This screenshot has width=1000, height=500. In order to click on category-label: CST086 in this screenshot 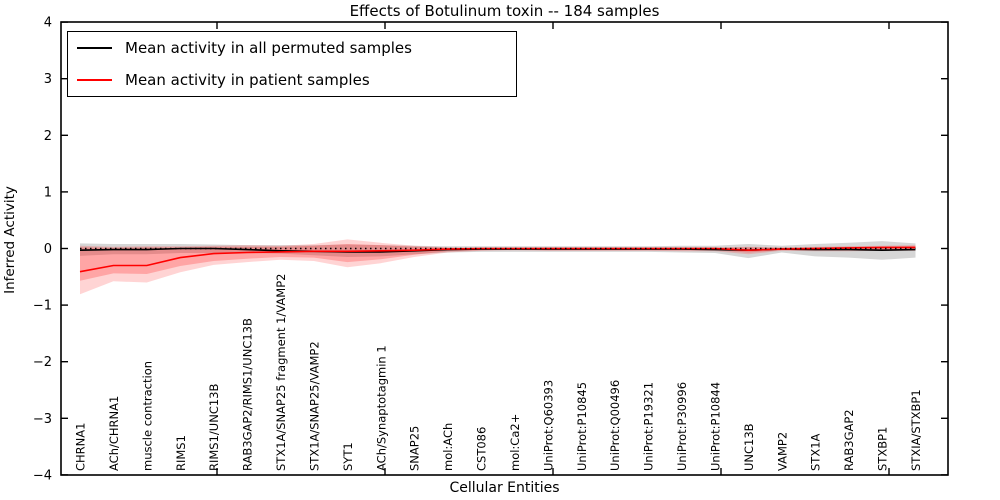, I will do `click(482, 449)`.